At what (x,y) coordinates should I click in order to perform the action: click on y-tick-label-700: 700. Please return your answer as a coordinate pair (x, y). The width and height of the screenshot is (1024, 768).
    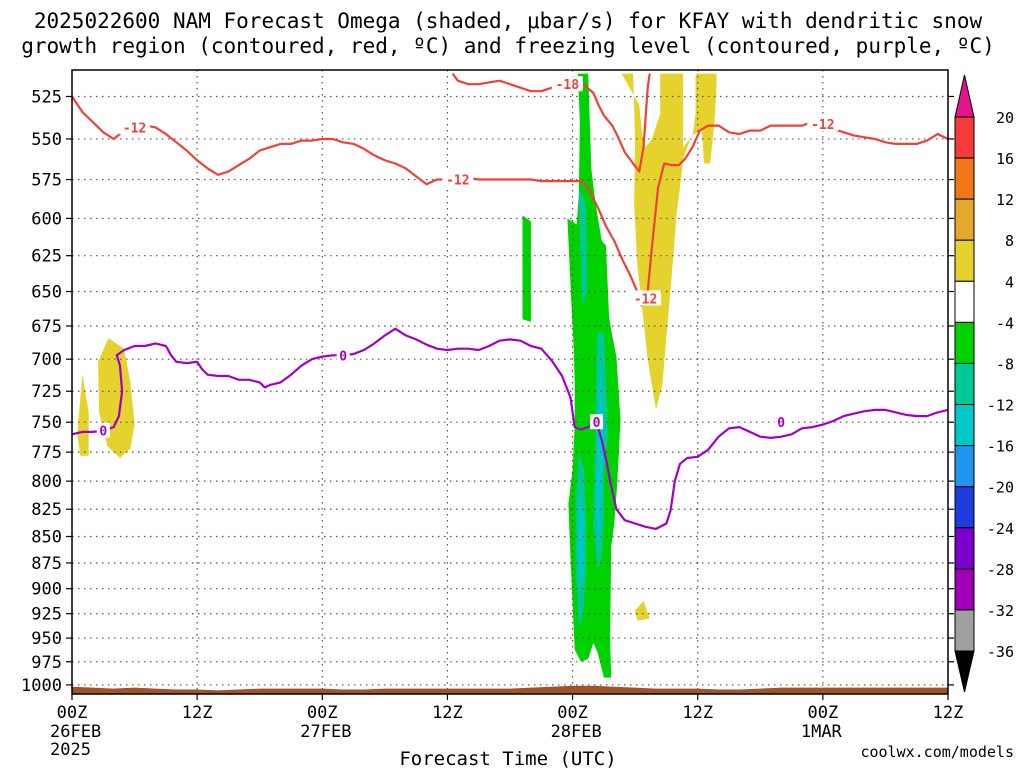
    Looking at the image, I should click on (46, 360).